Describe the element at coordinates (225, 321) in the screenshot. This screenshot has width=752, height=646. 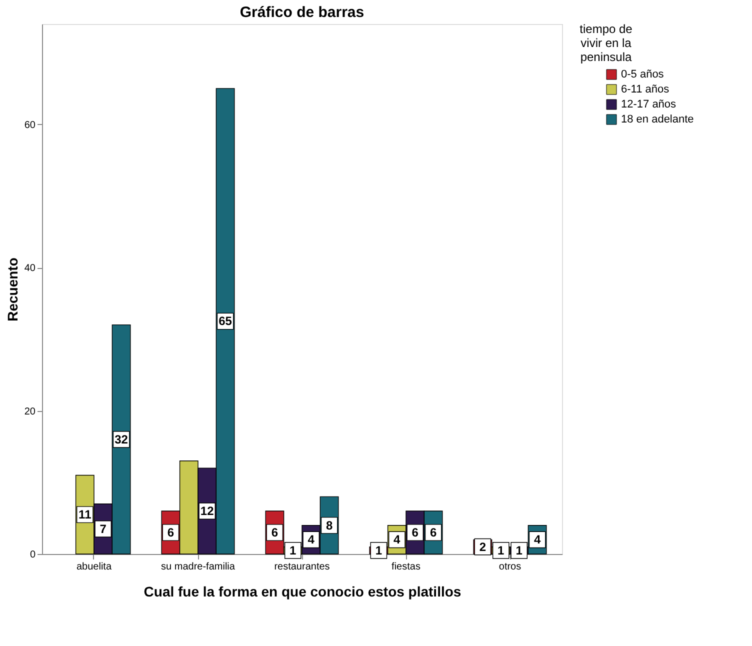
I see `data-label: 65` at that location.